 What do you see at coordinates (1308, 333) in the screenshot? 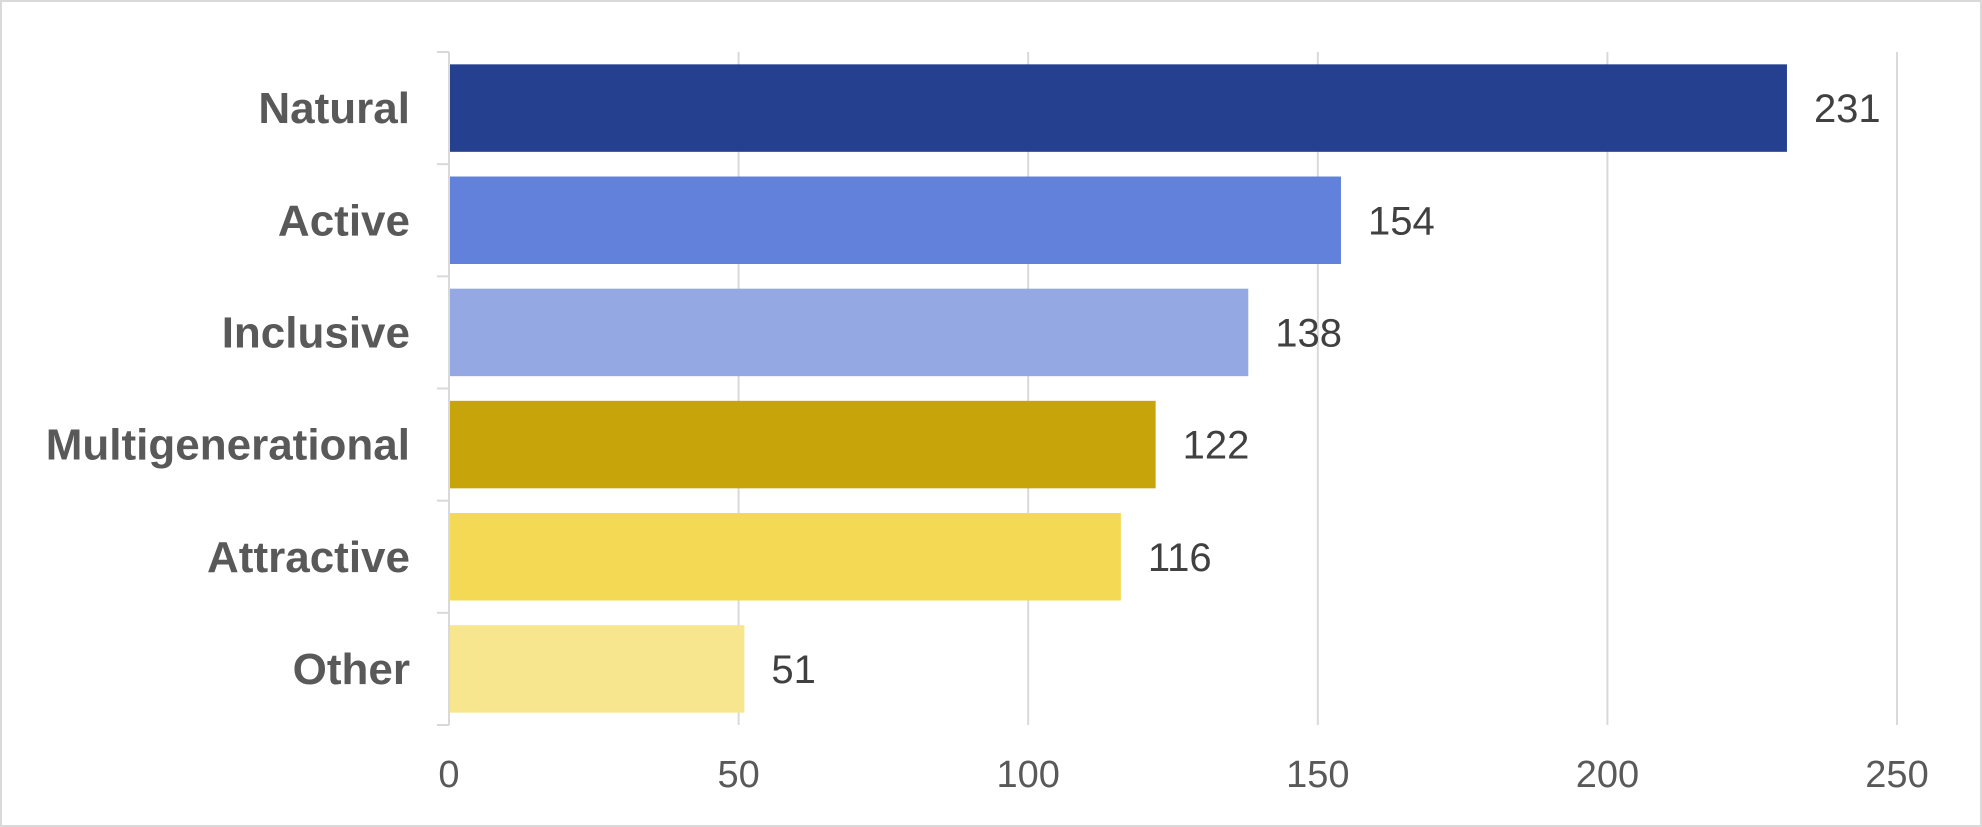
I see `data-label: 138` at bounding box center [1308, 333].